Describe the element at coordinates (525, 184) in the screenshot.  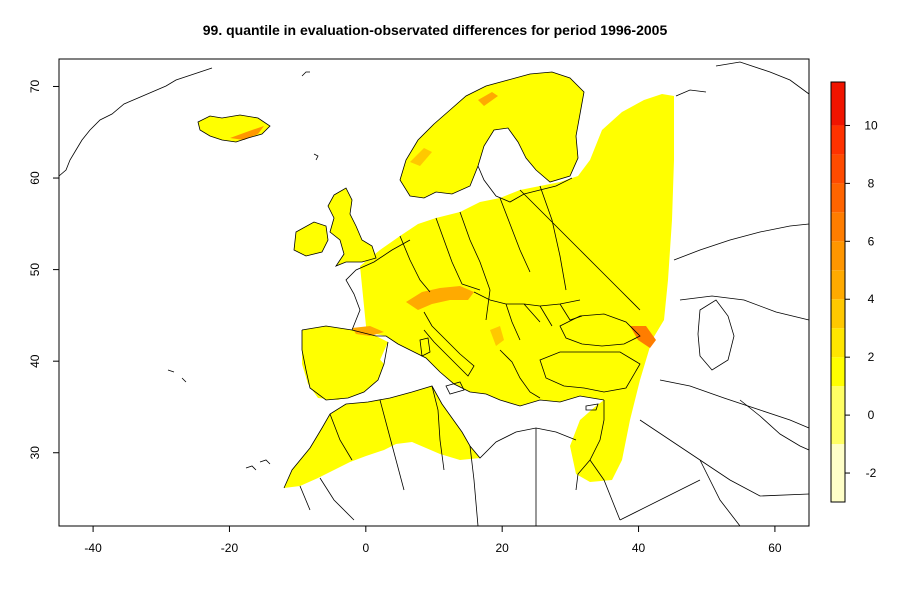
I see `baltic-coast` at that location.